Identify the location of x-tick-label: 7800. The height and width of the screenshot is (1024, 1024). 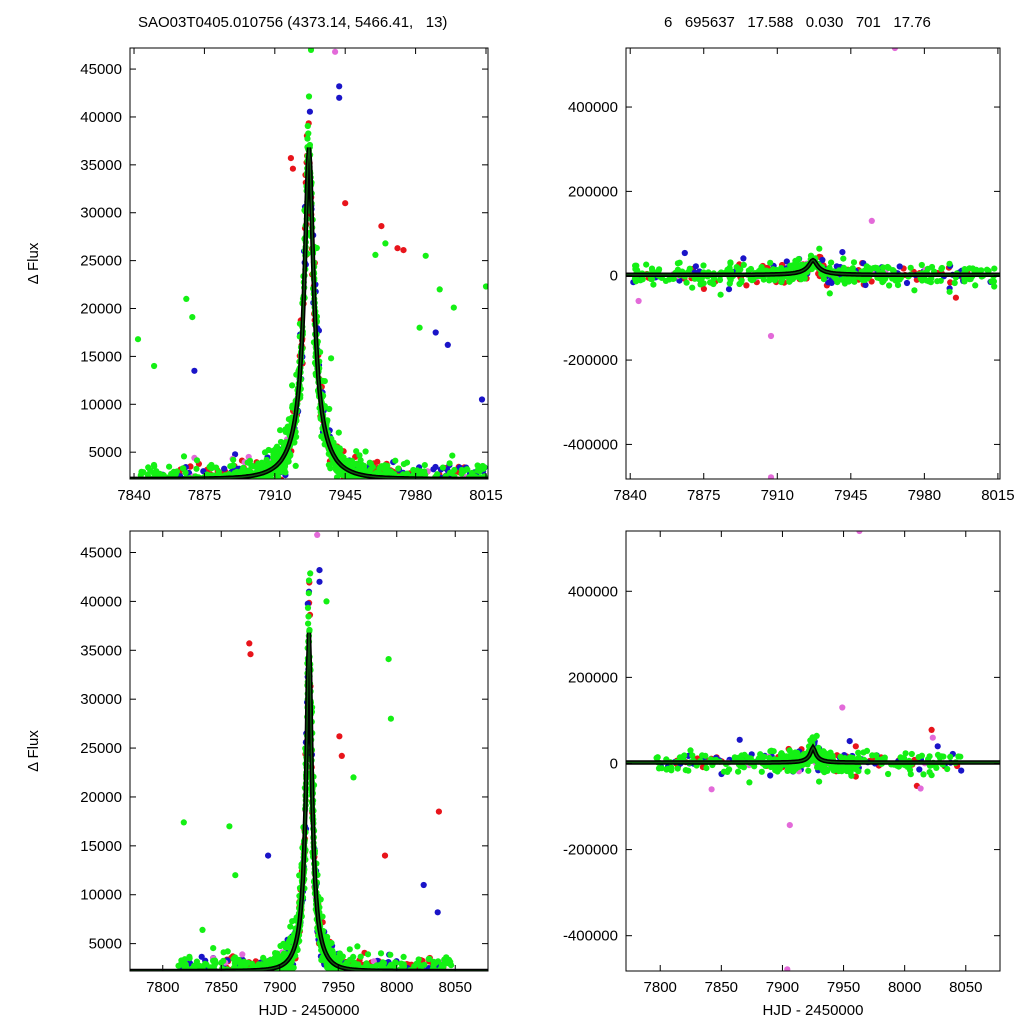
(162, 987).